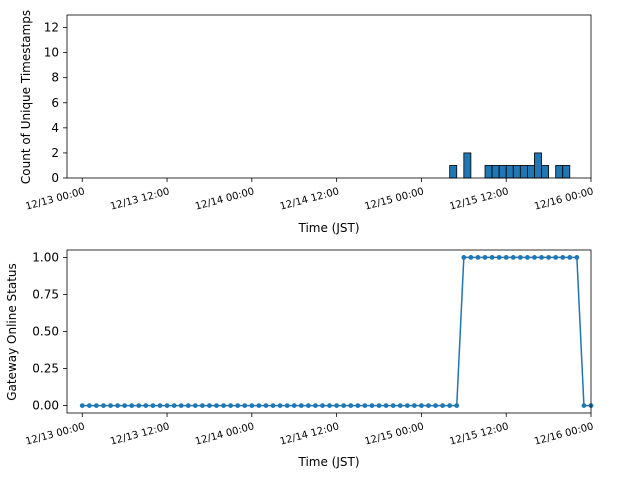 Image resolution: width=640 pixels, height=480 pixels. I want to click on count-xtick-label: 12/15 00:00, so click(395, 199).